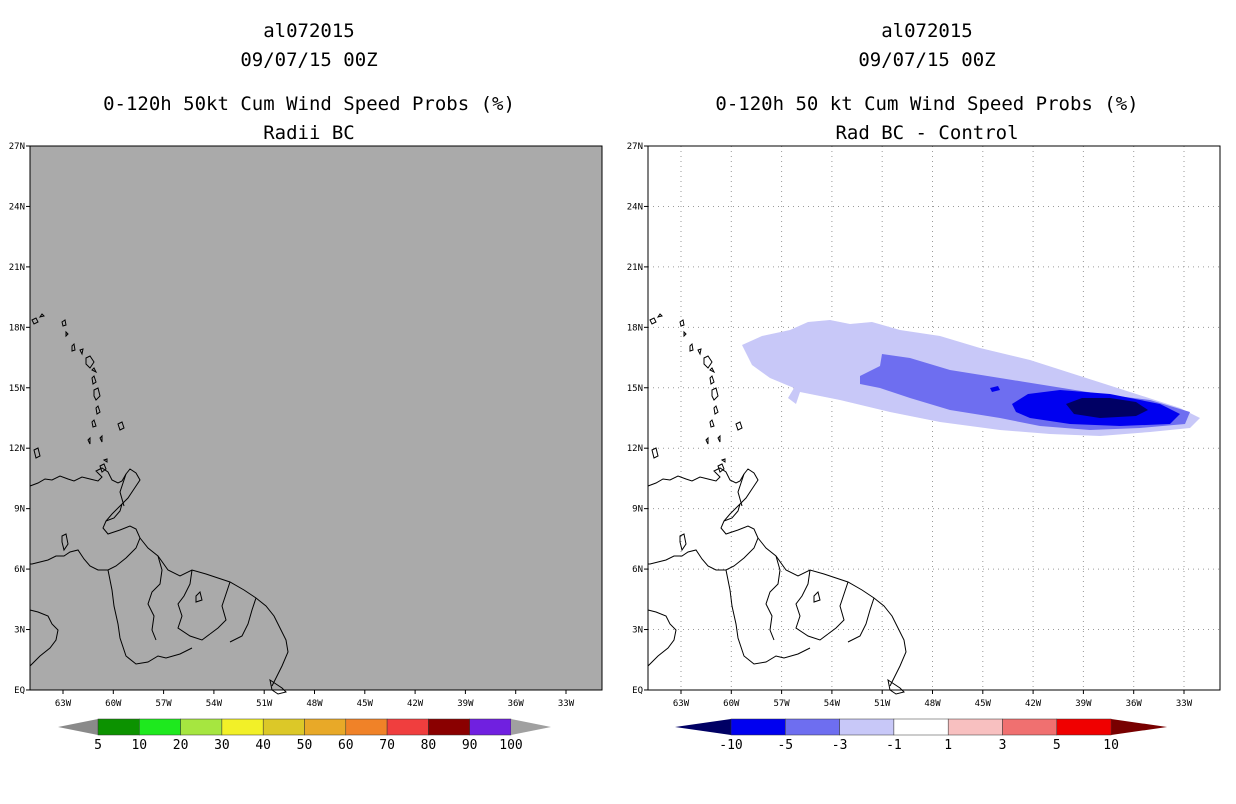 The image size is (1236, 804). What do you see at coordinates (566, 704) in the screenshot?
I see `lon-label: 33W` at bounding box center [566, 704].